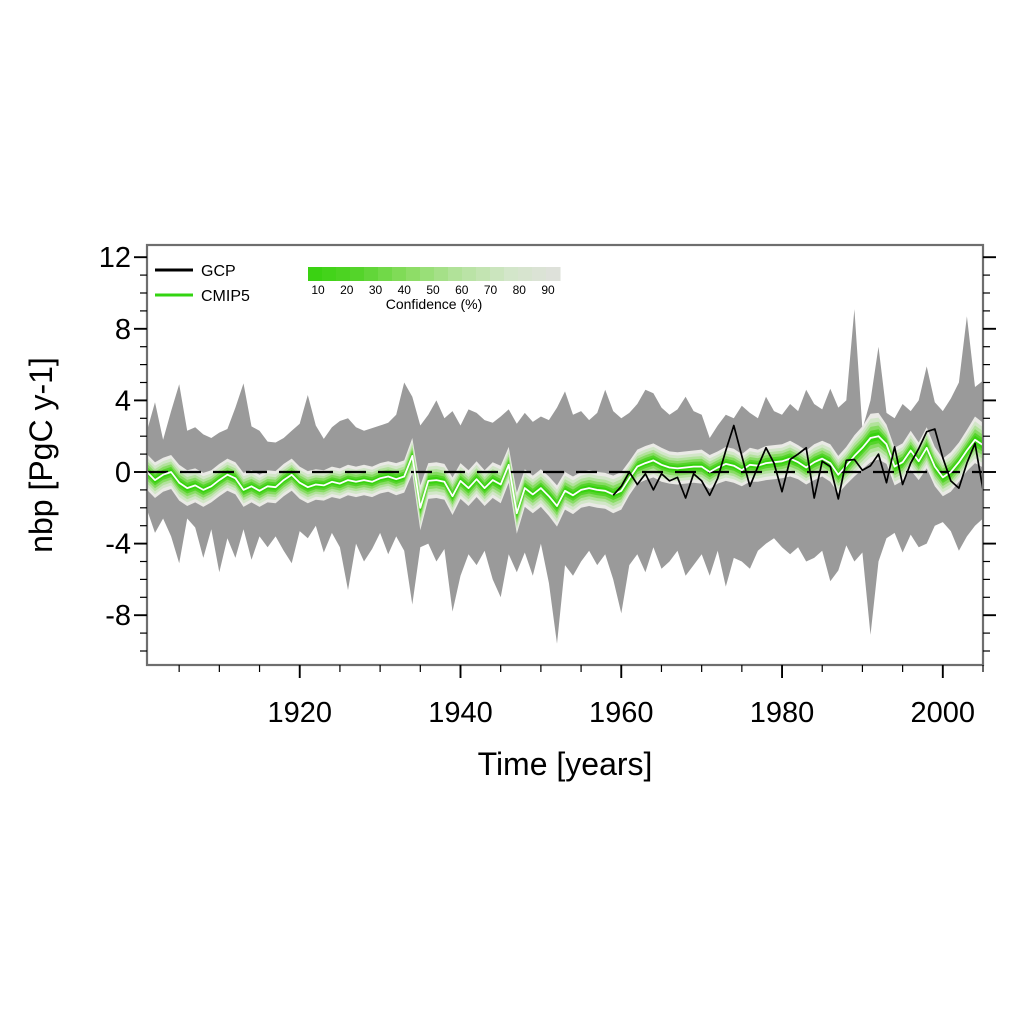 This screenshot has height=1024, width=1024. What do you see at coordinates (405, 290) in the screenshot?
I see `colorbar-tick-label: 40` at bounding box center [405, 290].